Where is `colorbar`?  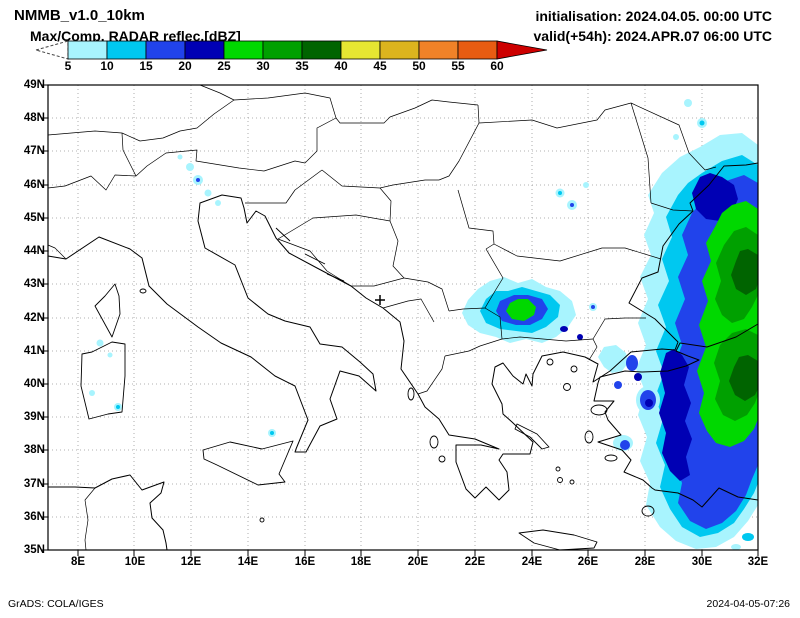 colorbar is located at coordinates (291, 50).